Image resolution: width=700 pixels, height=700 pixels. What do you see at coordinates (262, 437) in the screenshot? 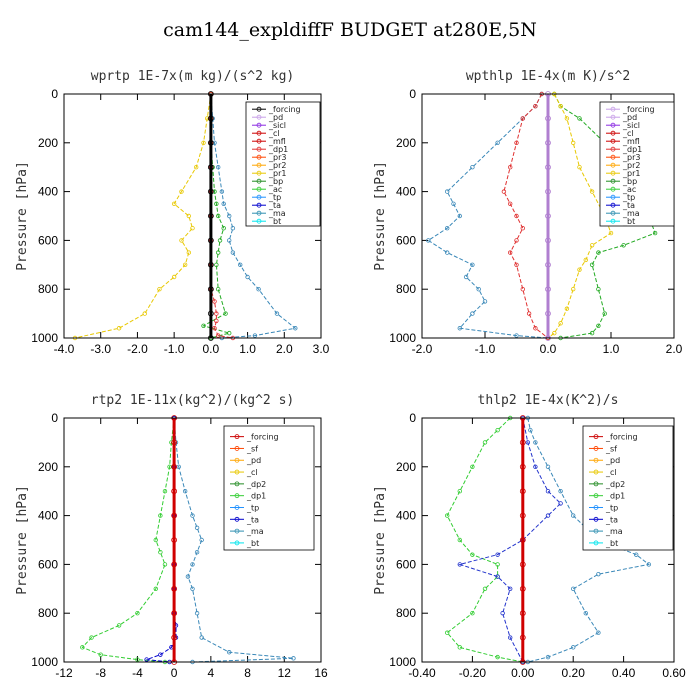
I see `legend-label: _forcing` at bounding box center [262, 437].